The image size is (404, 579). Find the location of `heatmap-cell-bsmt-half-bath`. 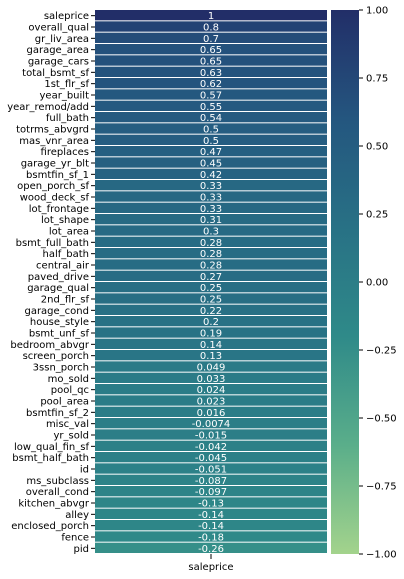

heatmap-cell-bsmt-half-bath is located at coordinates (211, 457).